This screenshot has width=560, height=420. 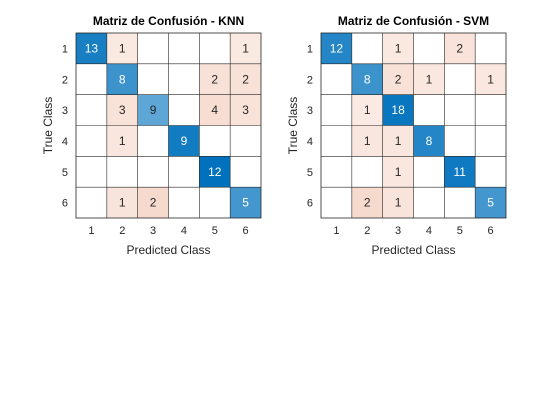 I want to click on cell-value-label: 8, so click(x=367, y=79).